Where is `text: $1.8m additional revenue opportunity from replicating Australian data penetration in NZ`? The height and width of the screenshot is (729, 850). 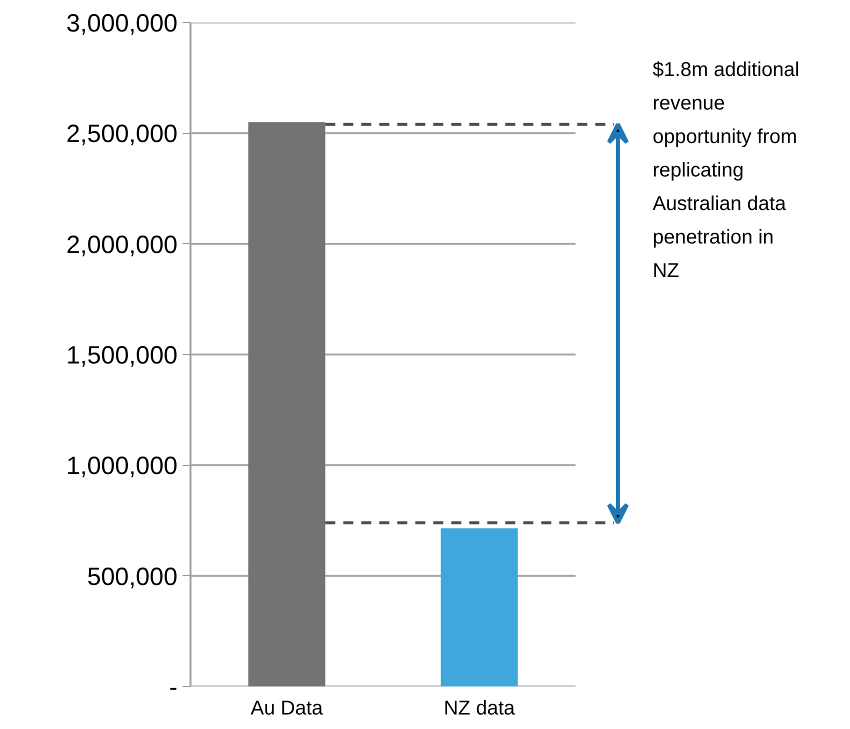 text: $1.8m additional revenue opportunity from replicating Australian data penetration in NZ is located at coordinates (726, 170).